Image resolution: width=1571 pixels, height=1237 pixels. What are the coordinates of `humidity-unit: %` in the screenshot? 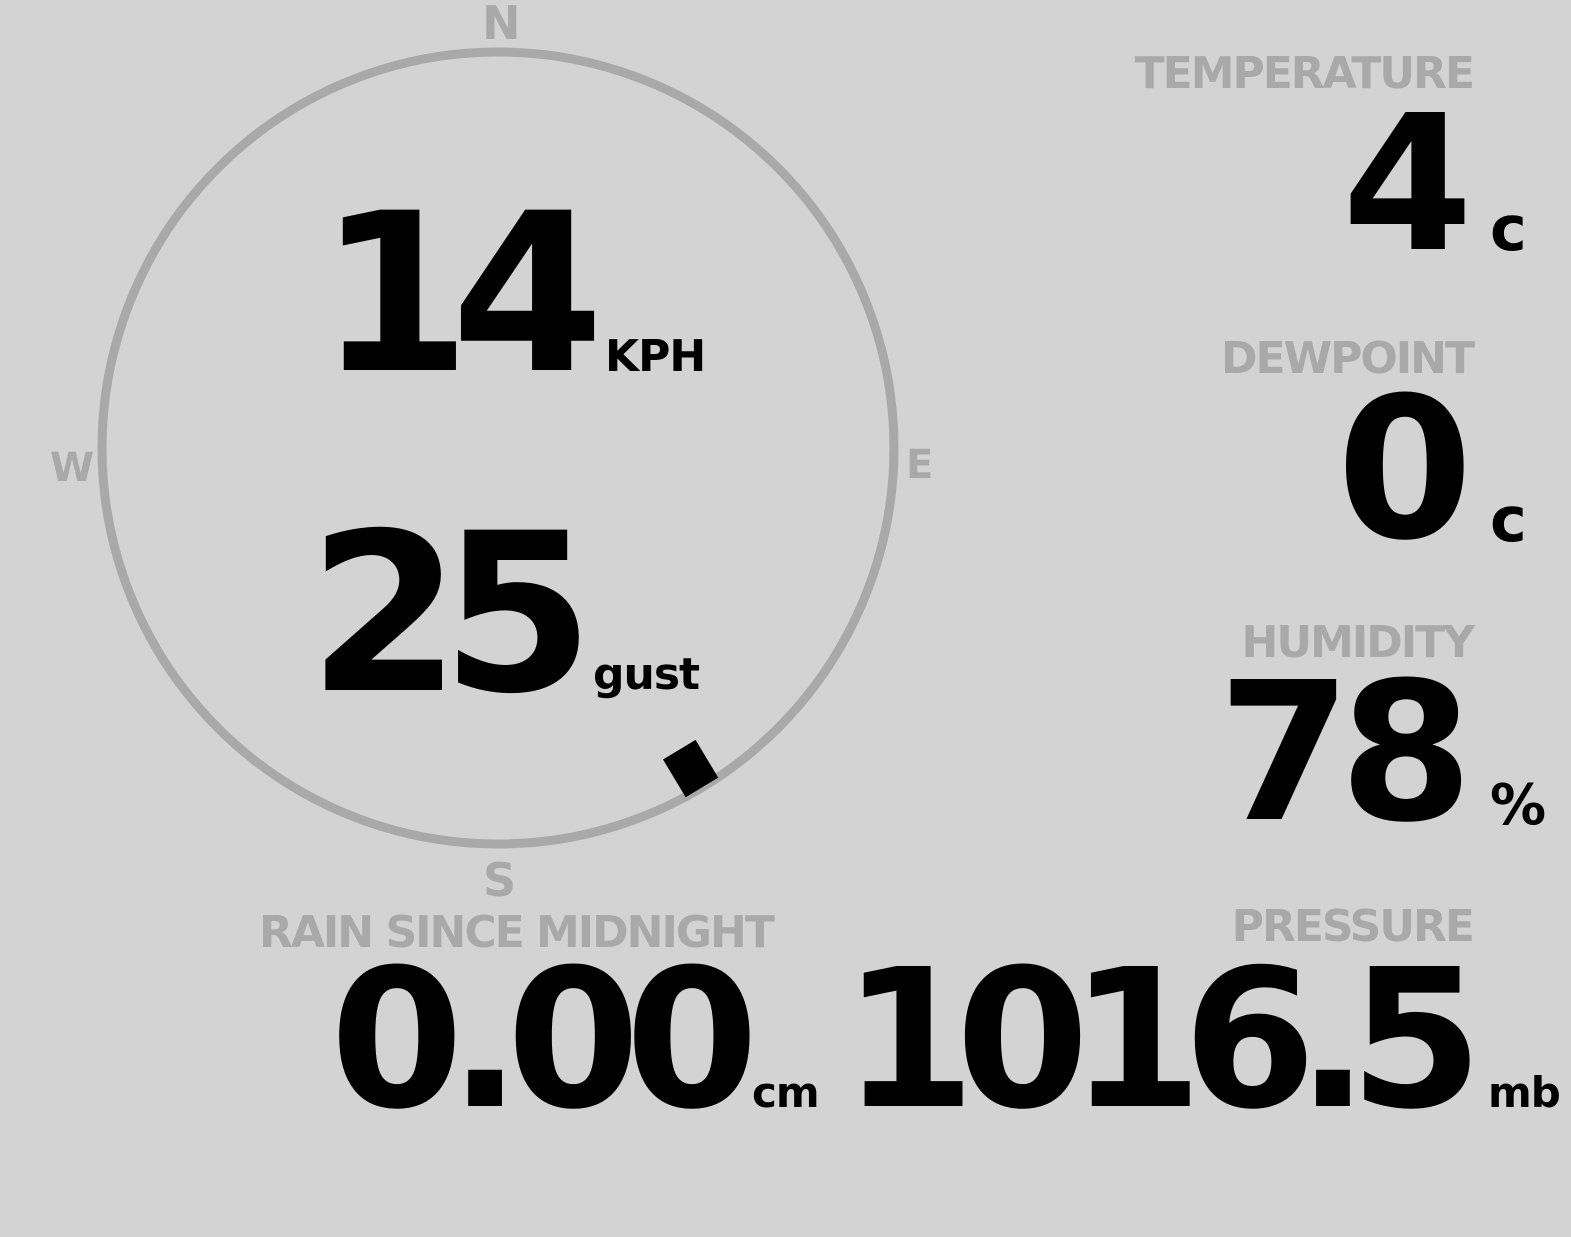 It's located at (1518, 805).